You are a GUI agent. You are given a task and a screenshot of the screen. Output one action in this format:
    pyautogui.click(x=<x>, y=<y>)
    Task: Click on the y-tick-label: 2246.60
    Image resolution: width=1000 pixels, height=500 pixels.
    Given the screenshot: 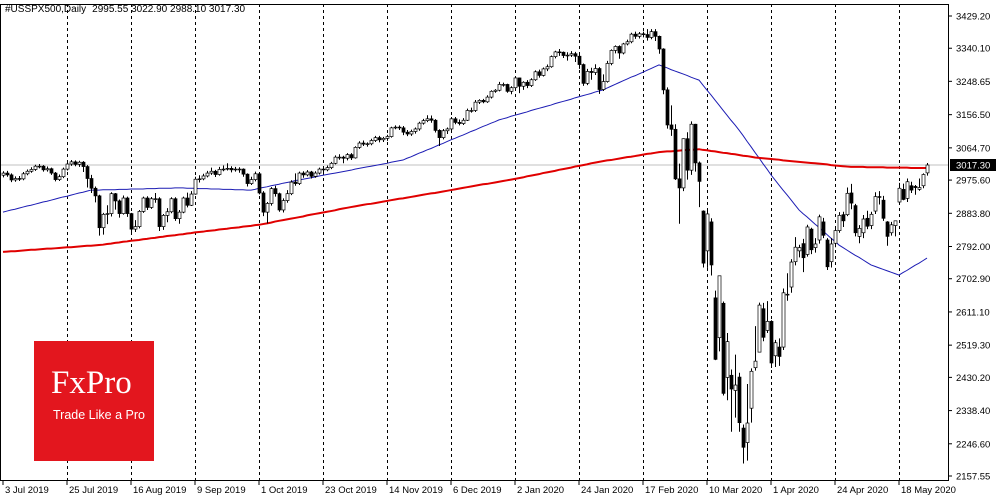 What is the action you would take?
    pyautogui.click(x=973, y=444)
    